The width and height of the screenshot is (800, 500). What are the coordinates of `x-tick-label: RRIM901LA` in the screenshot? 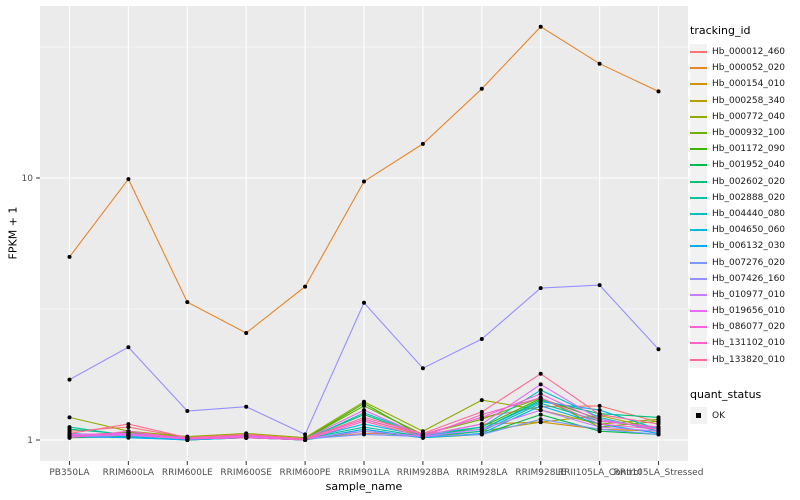 It's located at (364, 473).